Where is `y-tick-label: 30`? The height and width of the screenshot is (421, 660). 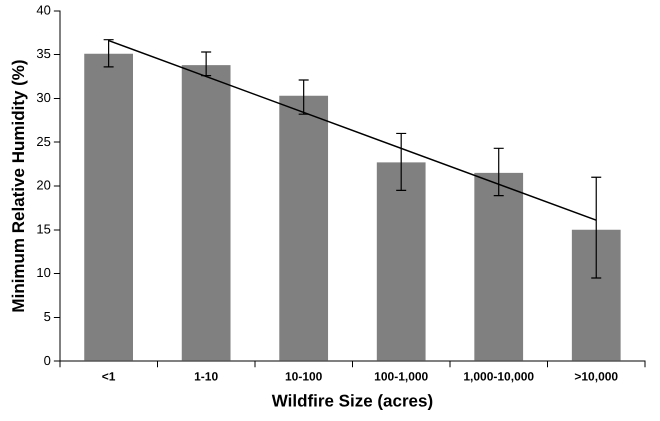 y-tick-label: 30 is located at coordinates (43, 97).